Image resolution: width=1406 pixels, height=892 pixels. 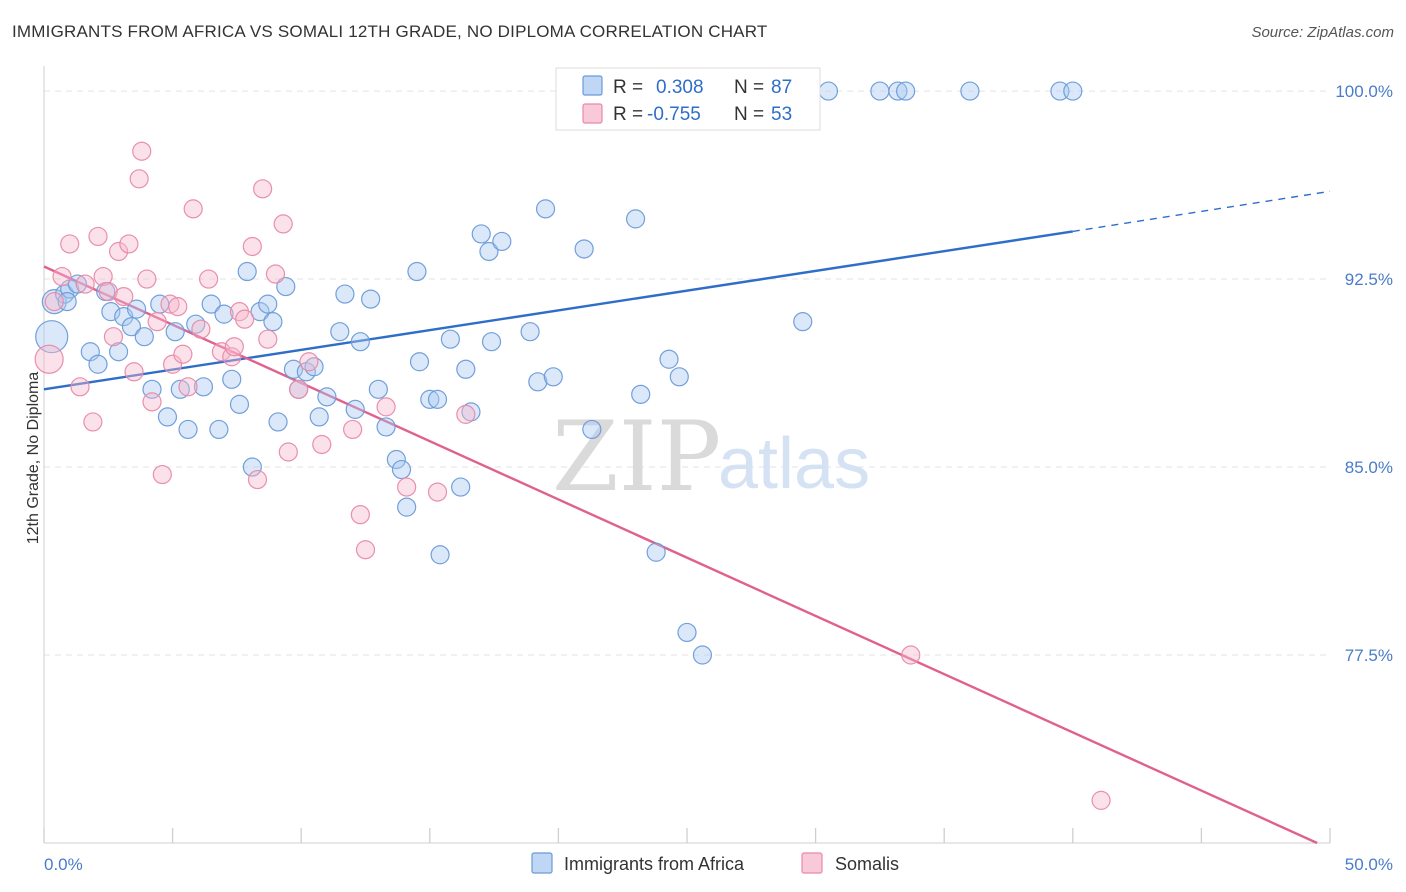 What do you see at coordinates (628, 114) in the screenshot?
I see `legend-r-label-somalis: R =` at bounding box center [628, 114].